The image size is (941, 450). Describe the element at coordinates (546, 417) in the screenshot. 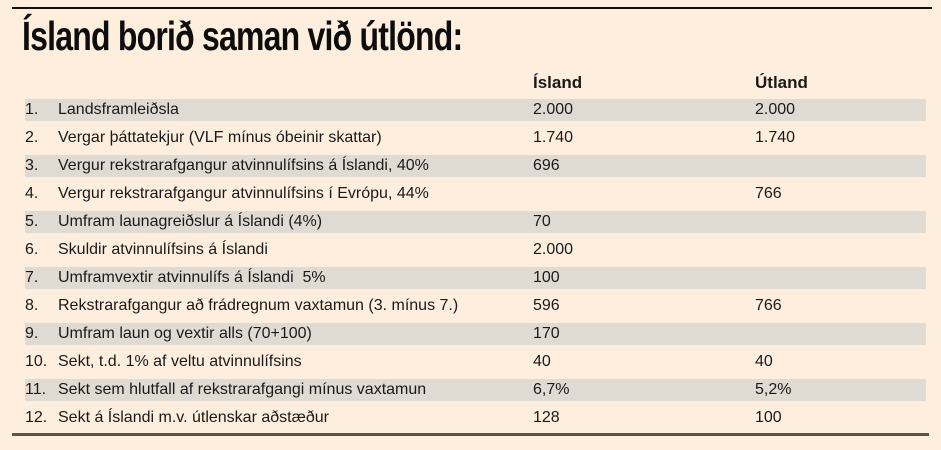

I see `value-island: 128` at that location.